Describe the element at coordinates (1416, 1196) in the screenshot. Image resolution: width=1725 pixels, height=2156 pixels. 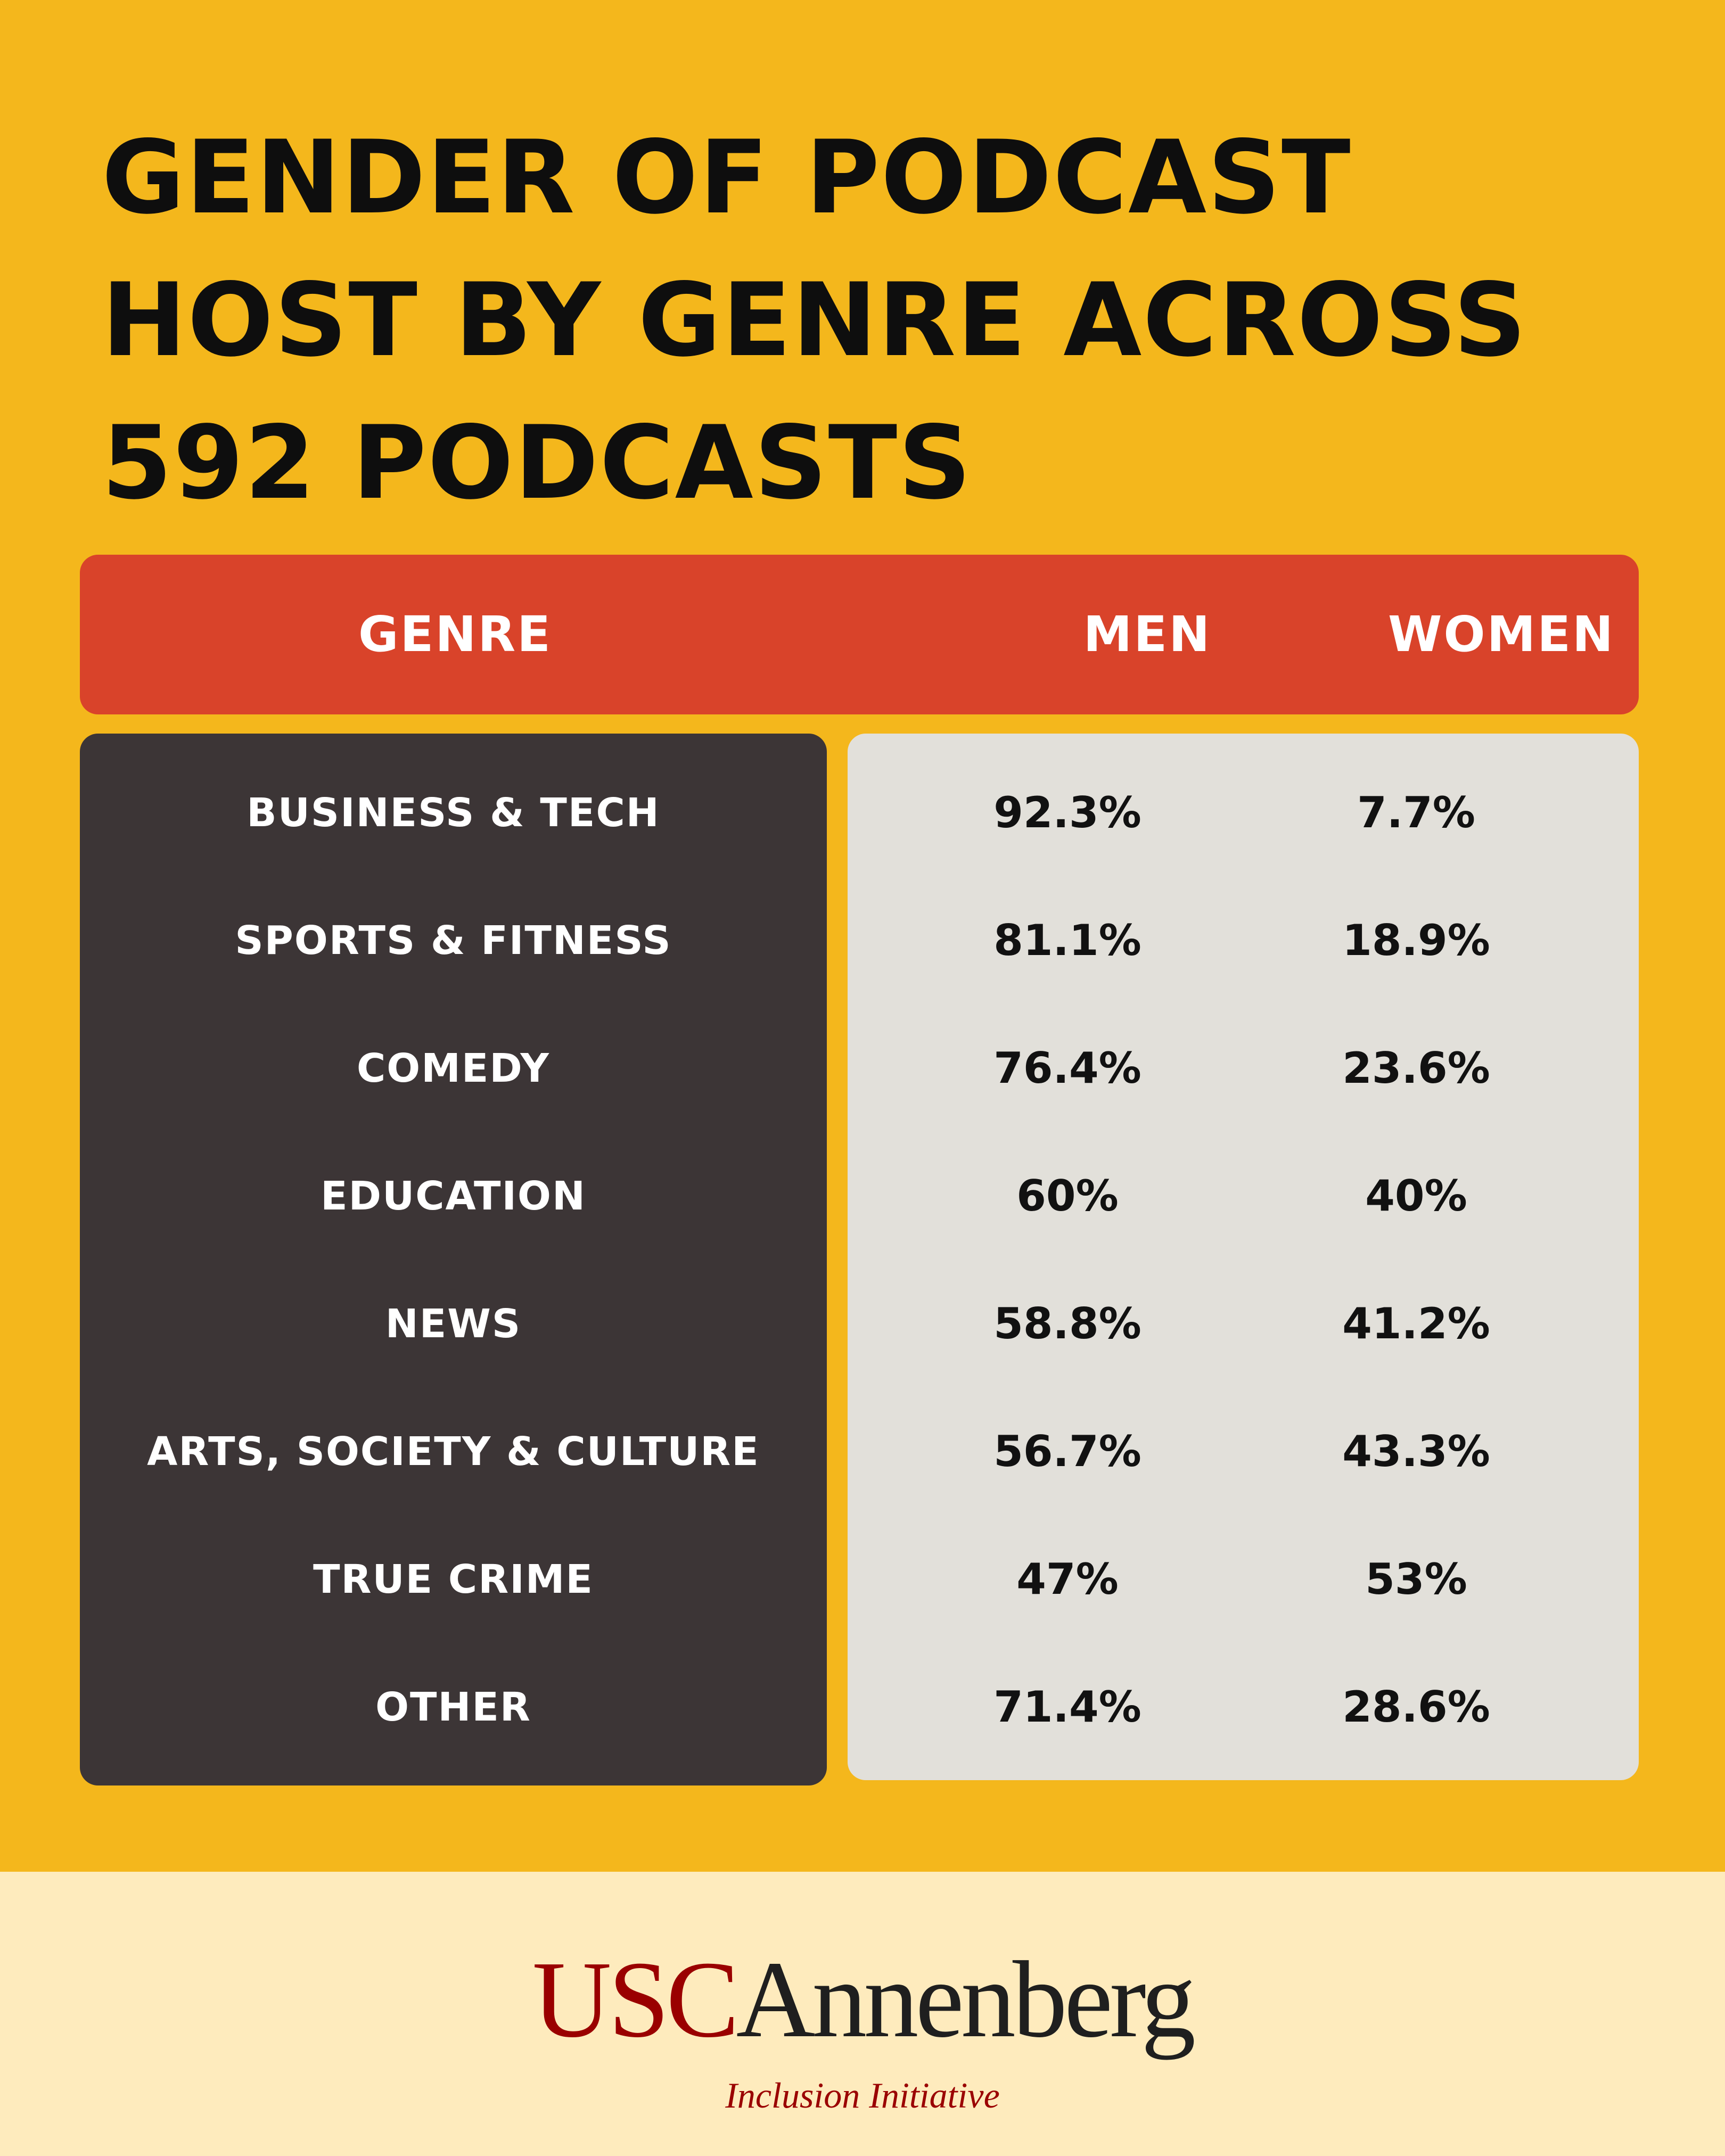
I see `women-value-cell: 40%` at that location.